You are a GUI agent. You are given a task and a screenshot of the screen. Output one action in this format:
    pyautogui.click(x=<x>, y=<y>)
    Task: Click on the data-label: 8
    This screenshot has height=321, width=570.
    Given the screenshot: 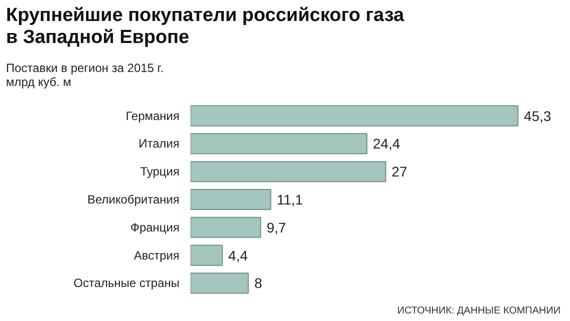 What is the action you would take?
    pyautogui.click(x=258, y=283)
    